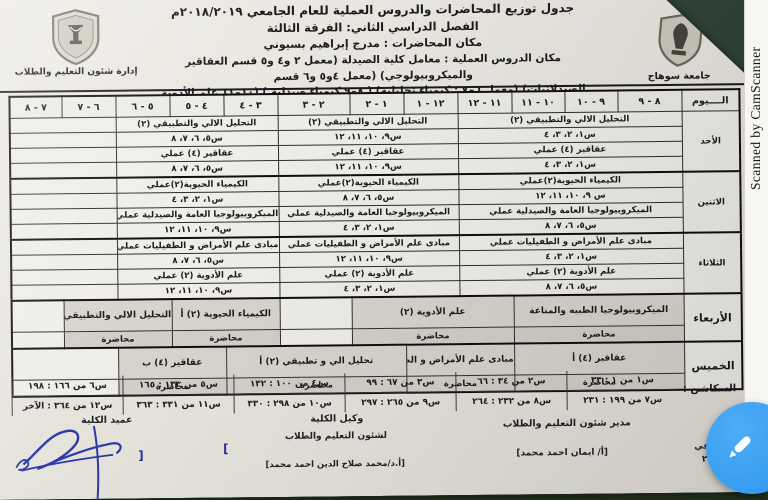  I want to click on camscanner-watermark: Scanned by CamScanner, so click(755, 118).